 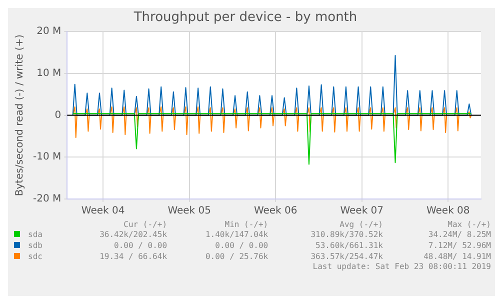 What do you see at coordinates (459, 245) in the screenshot?
I see `text: 7.12M/ 52.96M` at bounding box center [459, 245].